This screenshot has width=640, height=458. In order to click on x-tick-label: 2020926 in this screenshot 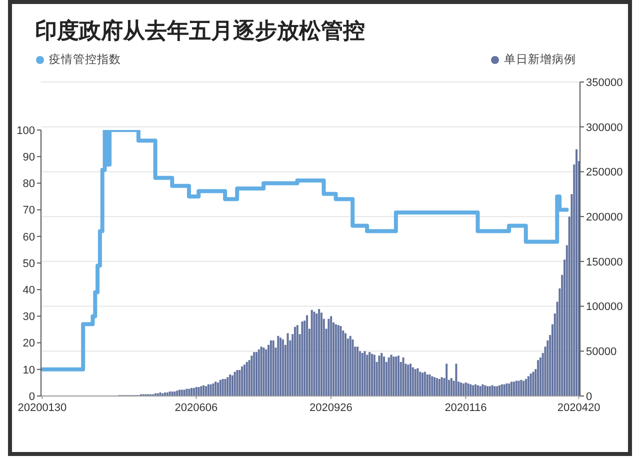, I will do `click(331, 408)`.